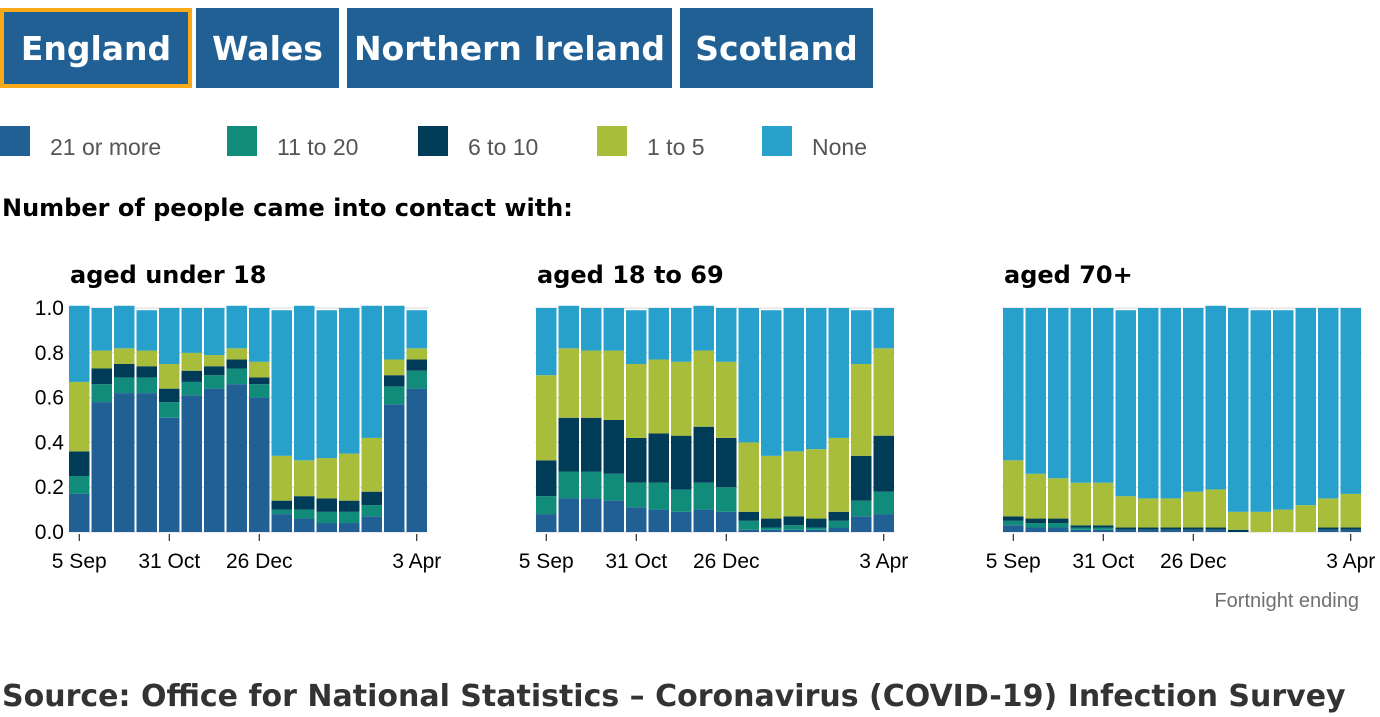 The image size is (1380, 717). Describe the element at coordinates (106, 147) in the screenshot. I see `legend-label: 21 or more` at that location.